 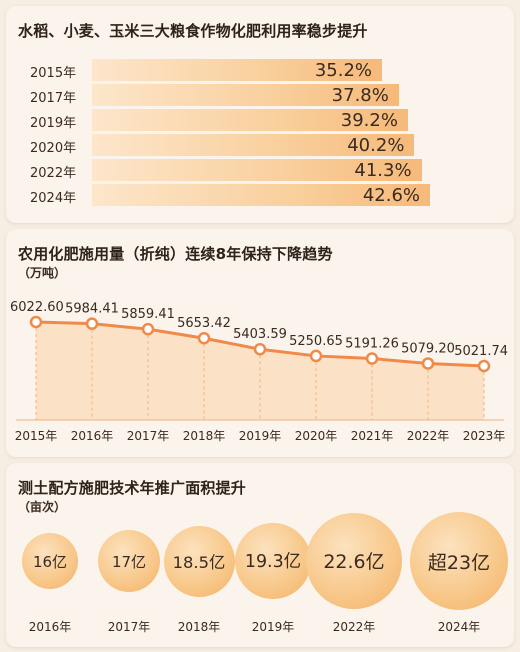 What do you see at coordinates (372, 436) in the screenshot?
I see `x-tick-label: 2021年` at bounding box center [372, 436].